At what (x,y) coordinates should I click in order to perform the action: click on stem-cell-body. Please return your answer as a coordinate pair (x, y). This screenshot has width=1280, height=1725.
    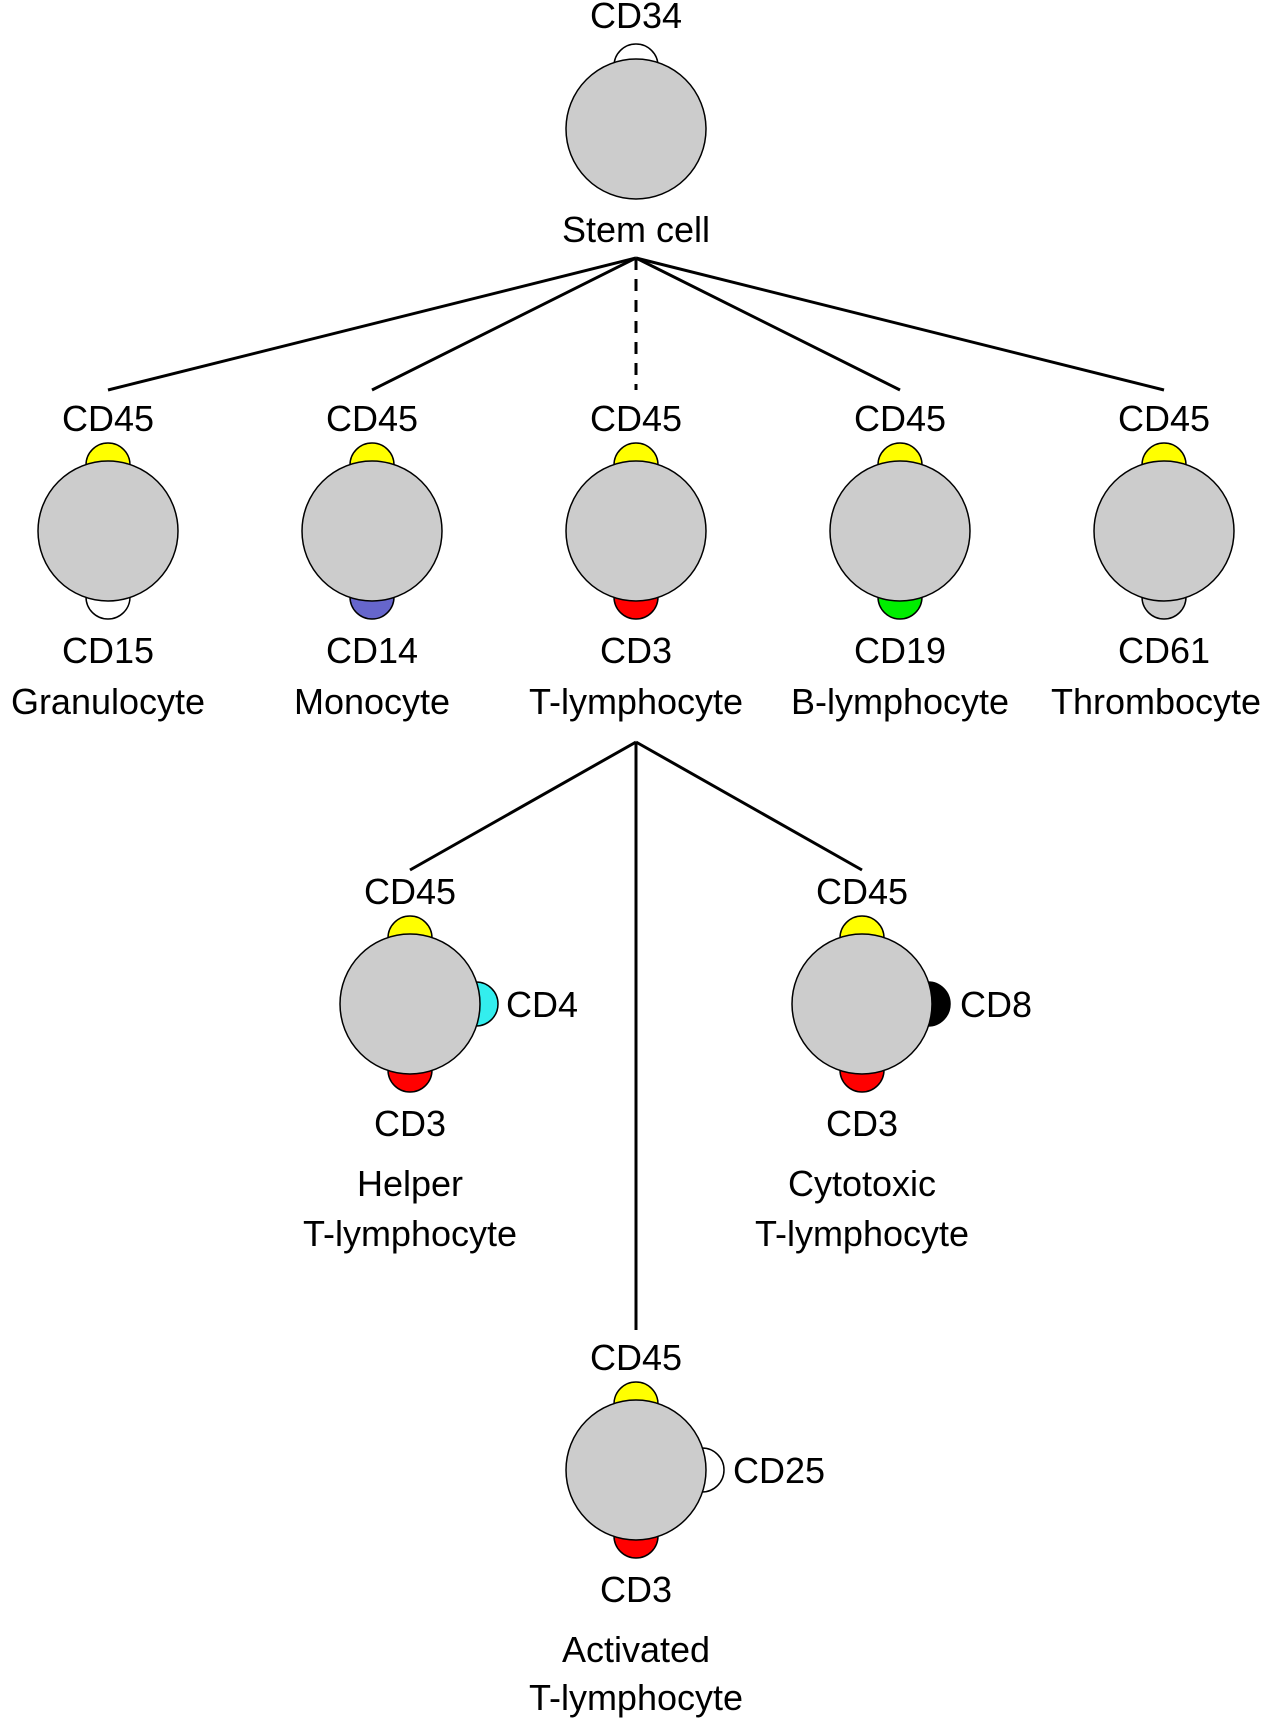
    Looking at the image, I should click on (636, 129).